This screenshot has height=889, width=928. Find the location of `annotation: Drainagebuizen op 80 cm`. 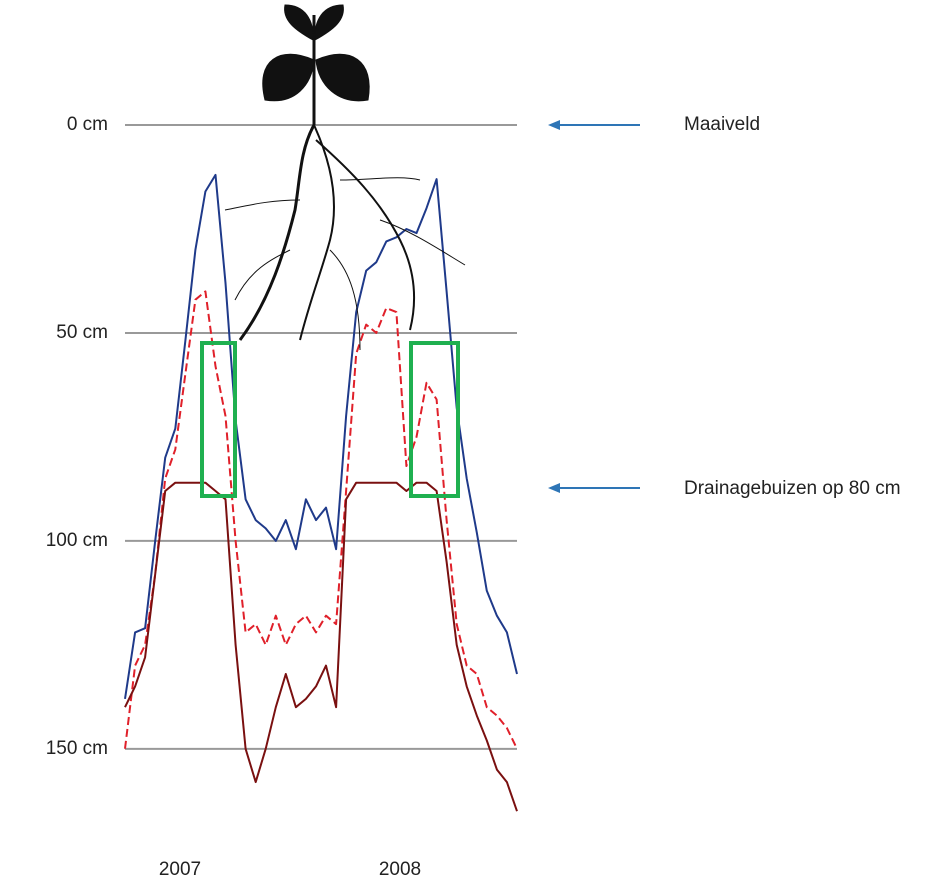

annotation: Drainagebuizen op 80 cm is located at coordinates (792, 488).